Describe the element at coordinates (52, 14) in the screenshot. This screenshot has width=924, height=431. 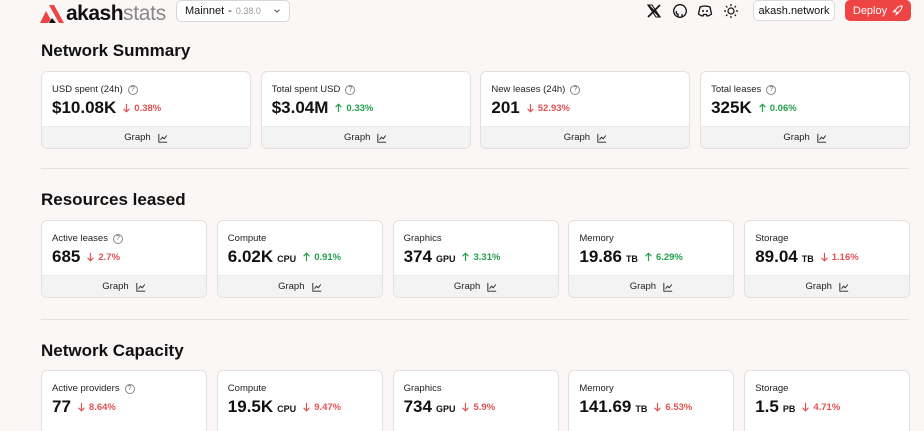
I see `akash-logo-icon` at that location.